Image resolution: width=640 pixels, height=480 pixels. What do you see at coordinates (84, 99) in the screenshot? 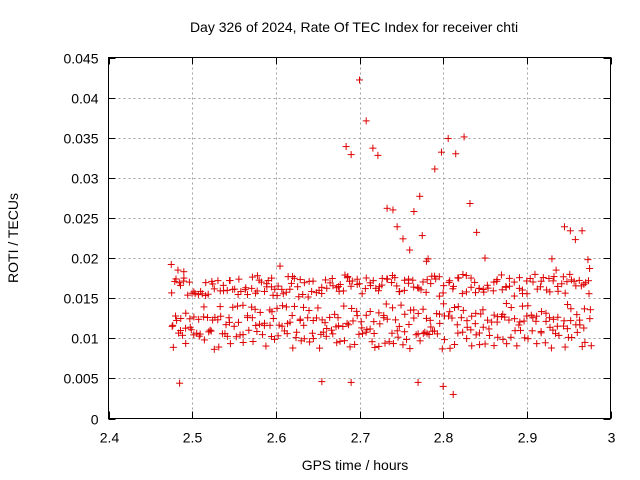
I see `y-tick-label: 0.04` at bounding box center [84, 99].